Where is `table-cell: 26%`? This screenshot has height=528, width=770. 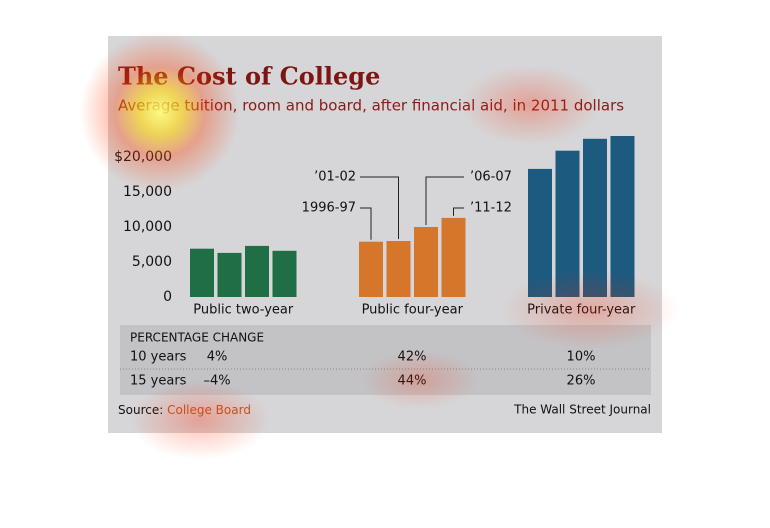
table-cell: 26% is located at coordinates (581, 381).